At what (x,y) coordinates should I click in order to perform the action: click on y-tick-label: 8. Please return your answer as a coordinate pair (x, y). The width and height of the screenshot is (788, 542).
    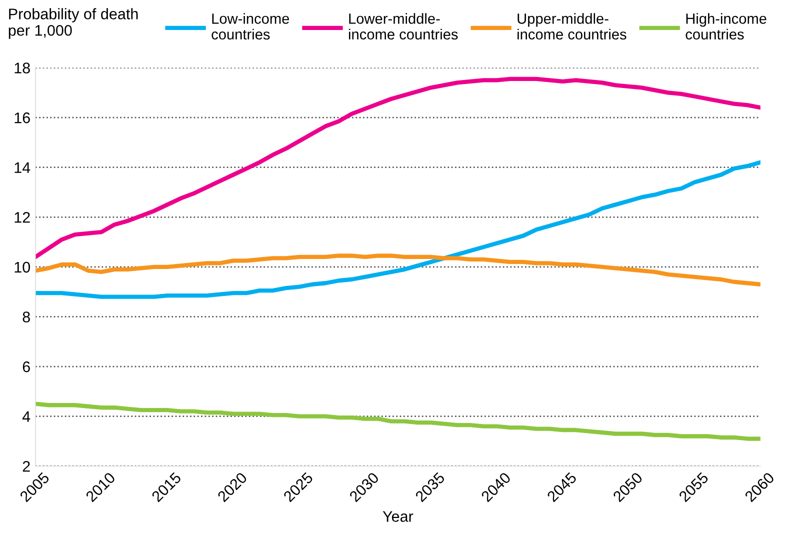
    Looking at the image, I should click on (26, 317).